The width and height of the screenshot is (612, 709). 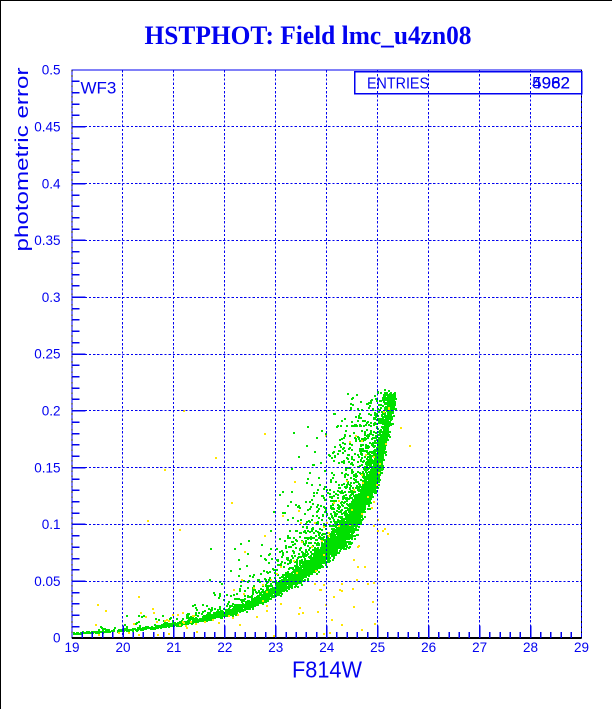 I want to click on svg-text: 28, so click(x=530, y=647).